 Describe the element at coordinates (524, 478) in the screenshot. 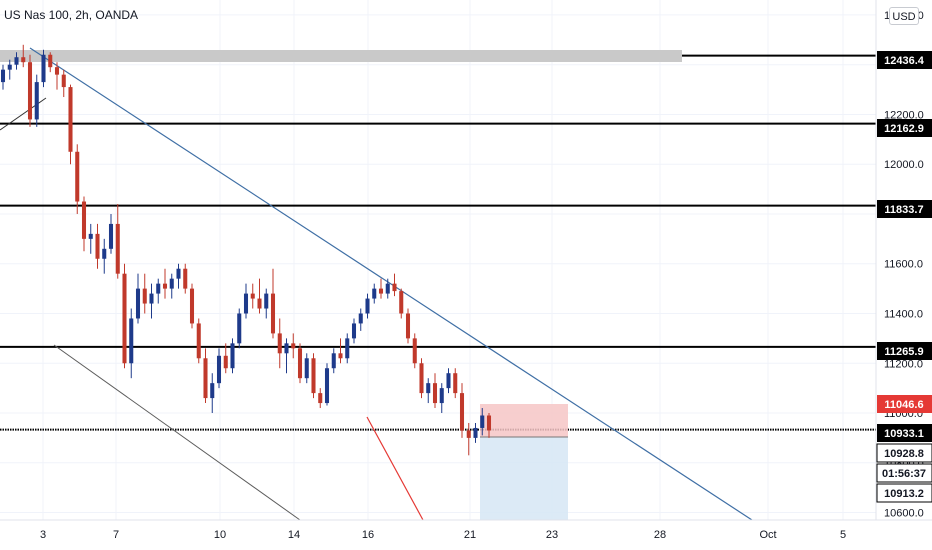

I see `take-profit-zone` at that location.